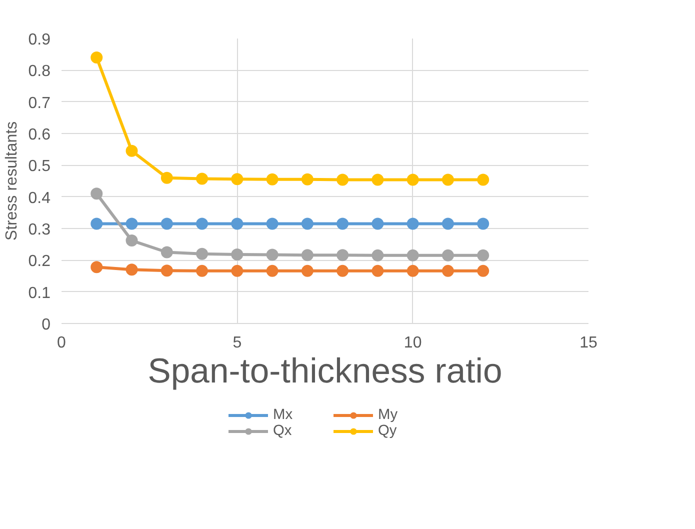 The image size is (695, 529). What do you see at coordinates (39, 103) in the screenshot?
I see `y-tick-label: 0.7` at bounding box center [39, 103].